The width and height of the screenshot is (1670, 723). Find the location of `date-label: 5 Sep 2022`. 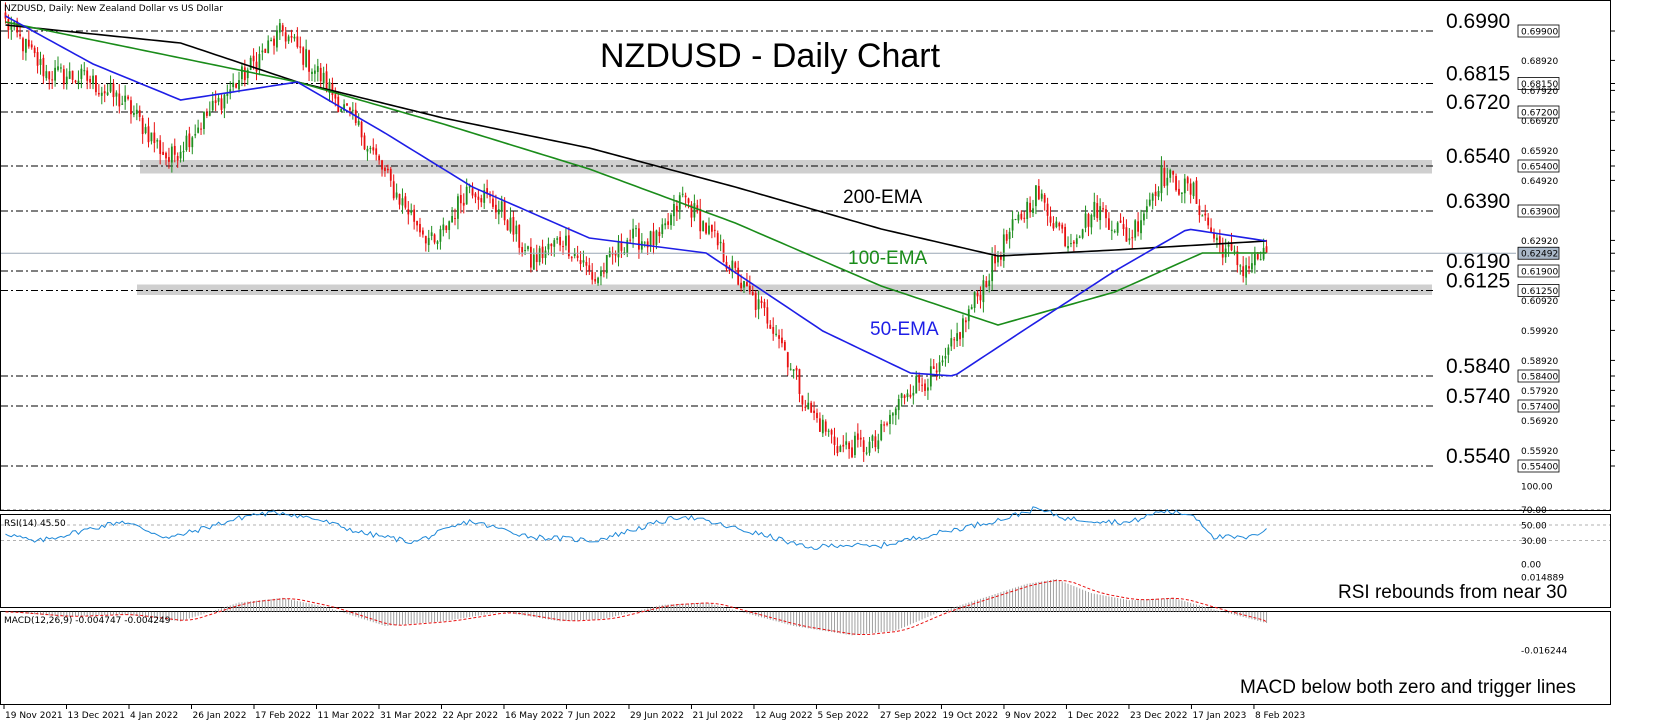

date-label: 5 Sep 2022 is located at coordinates (842, 716).